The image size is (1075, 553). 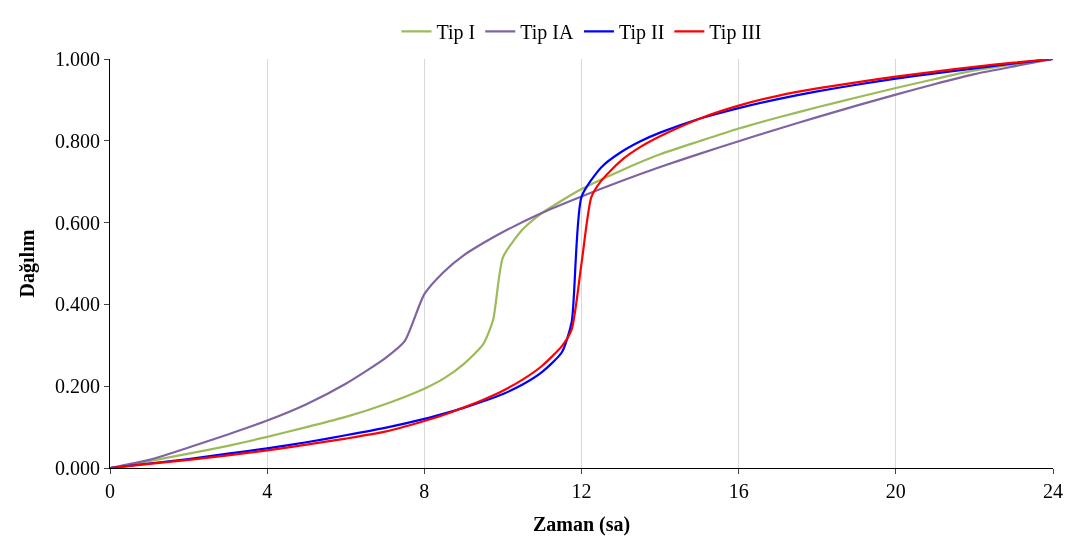 What do you see at coordinates (1053, 491) in the screenshot?
I see `x-tick-label: 24` at bounding box center [1053, 491].